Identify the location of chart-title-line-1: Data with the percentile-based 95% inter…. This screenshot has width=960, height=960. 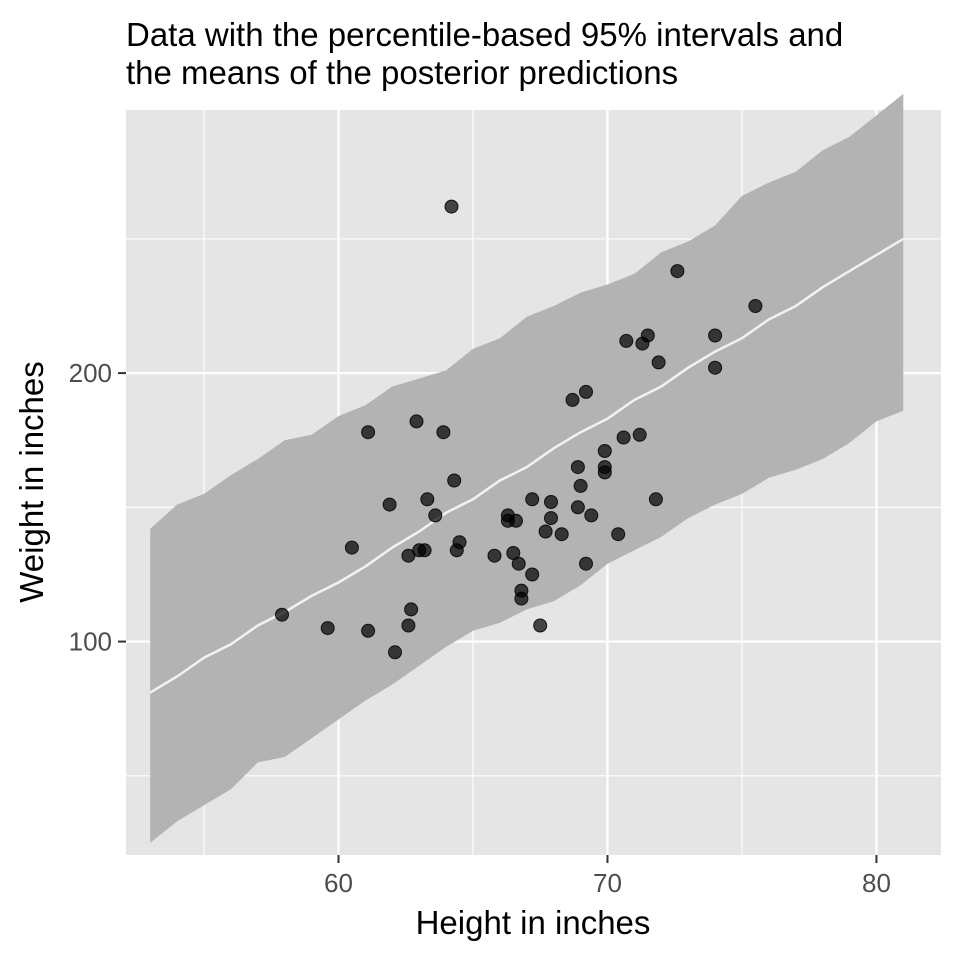
(484, 34).